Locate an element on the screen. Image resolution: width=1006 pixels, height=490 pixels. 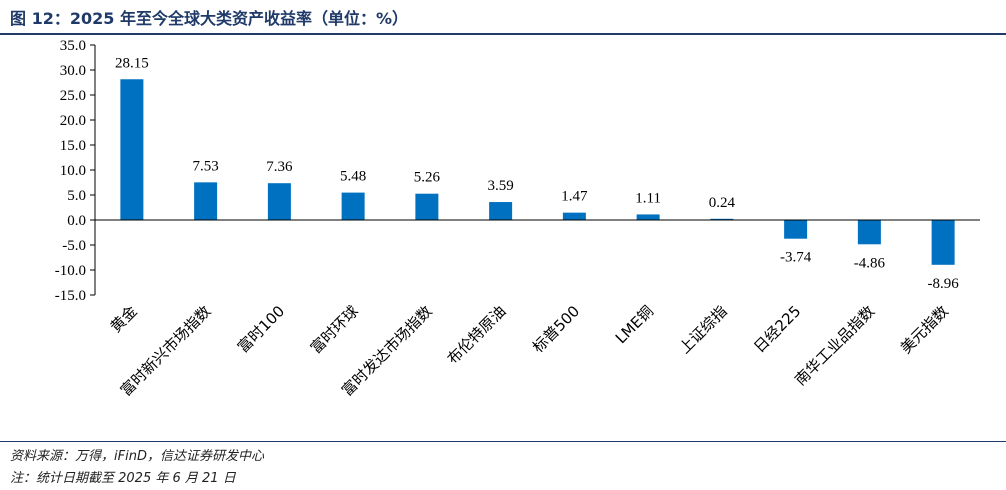
x-tick-label: 上证综指 is located at coordinates (703, 329).